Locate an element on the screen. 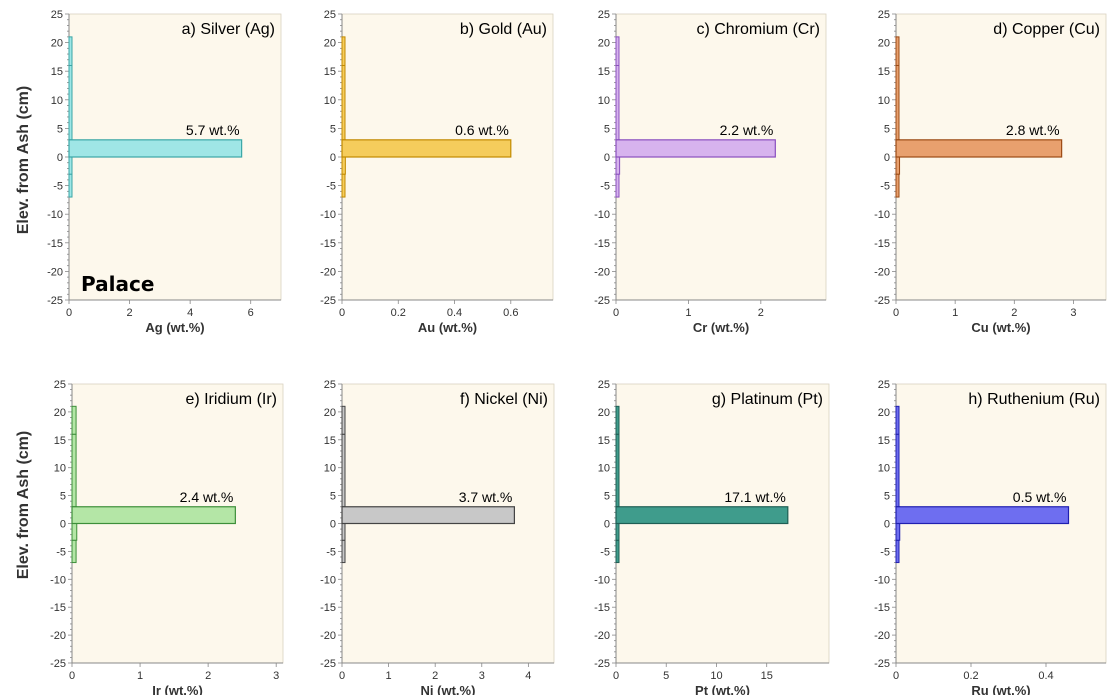 The width and height of the screenshot is (1118, 695). x-axis-label: Cr (wt.%) is located at coordinates (721, 327).